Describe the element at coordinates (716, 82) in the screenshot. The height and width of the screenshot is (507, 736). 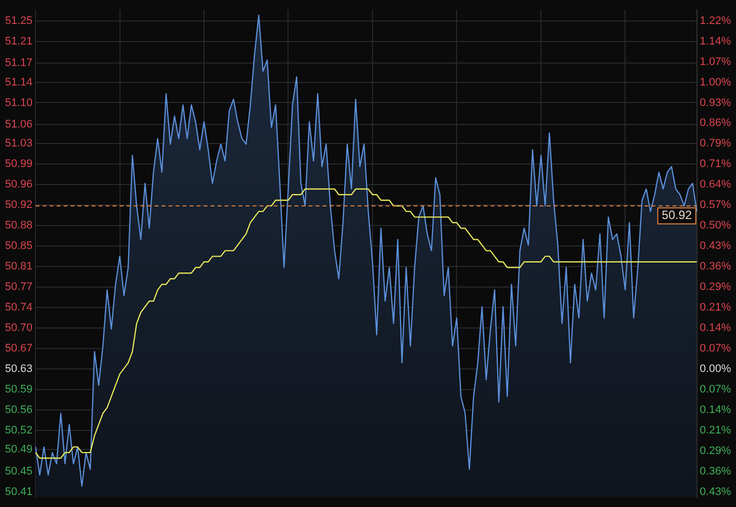
I see `y2-tick-label: 1.00%` at that location.